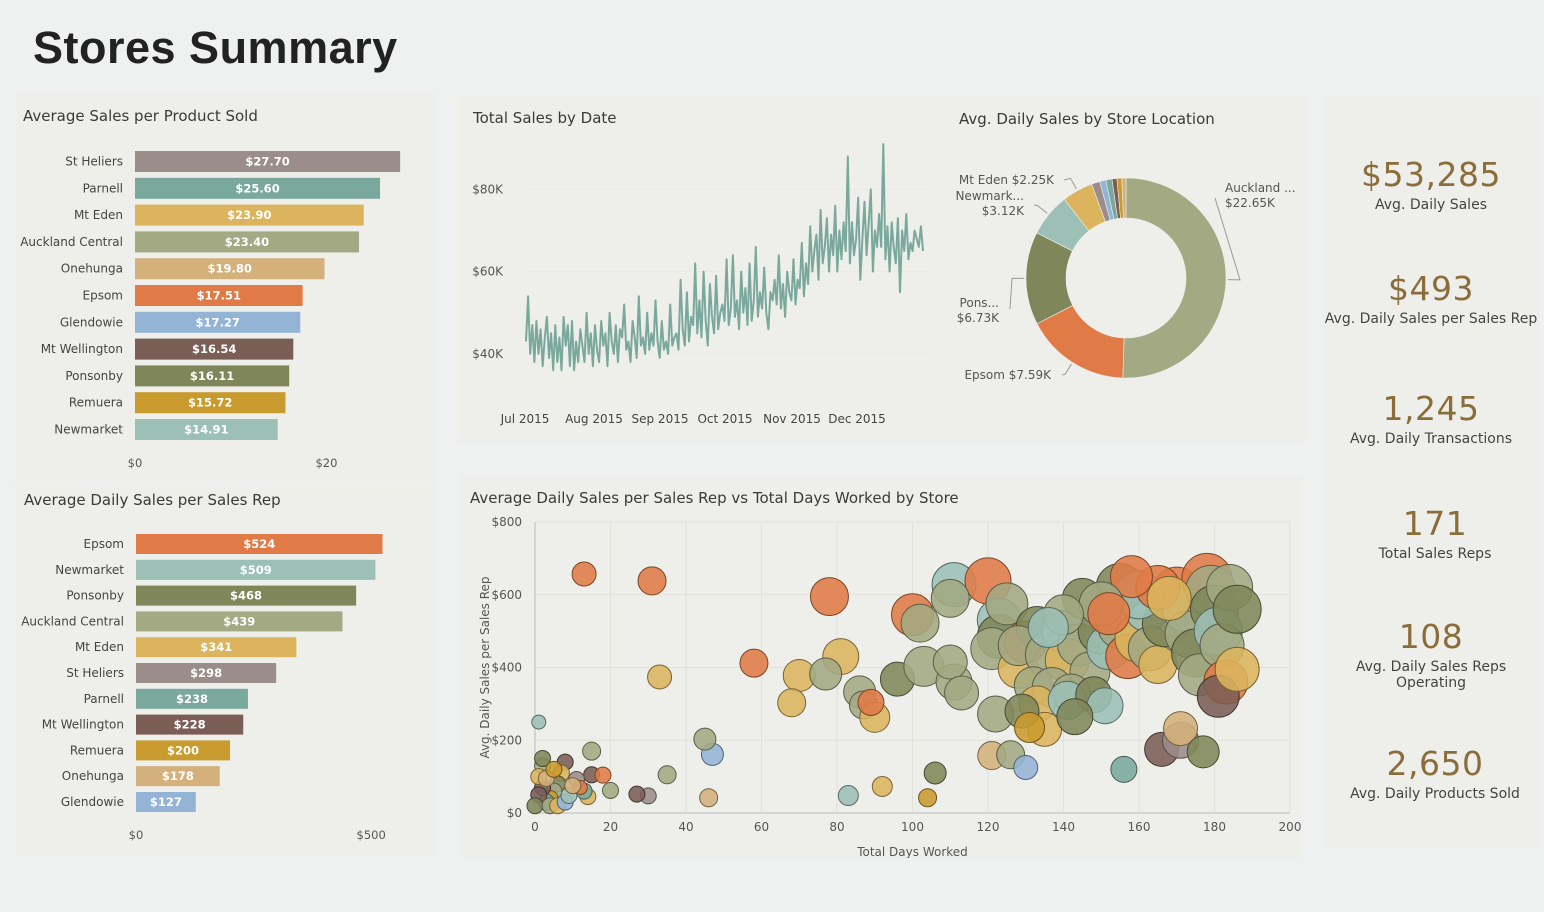 The height and width of the screenshot is (912, 1544). Describe the element at coordinates (1431, 675) in the screenshot. I see `kpi-label: Avg. Daily Sales Reps Operating` at that location.